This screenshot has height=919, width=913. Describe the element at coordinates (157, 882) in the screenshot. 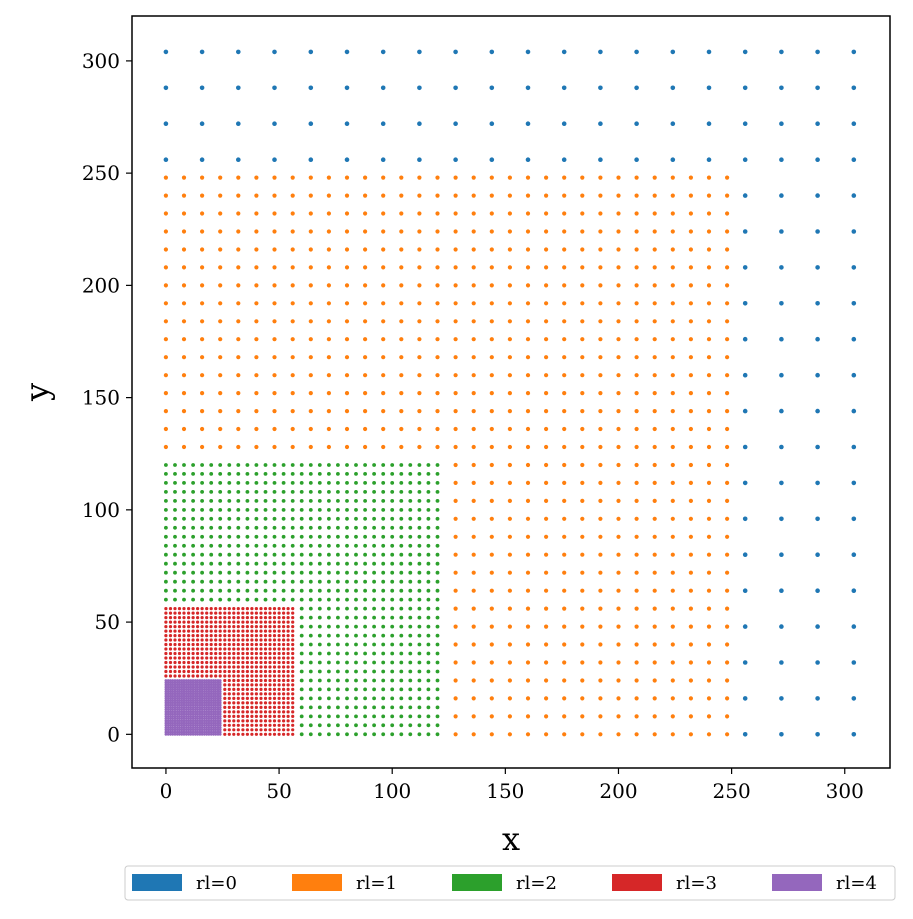

I see `legend-swatch` at that location.